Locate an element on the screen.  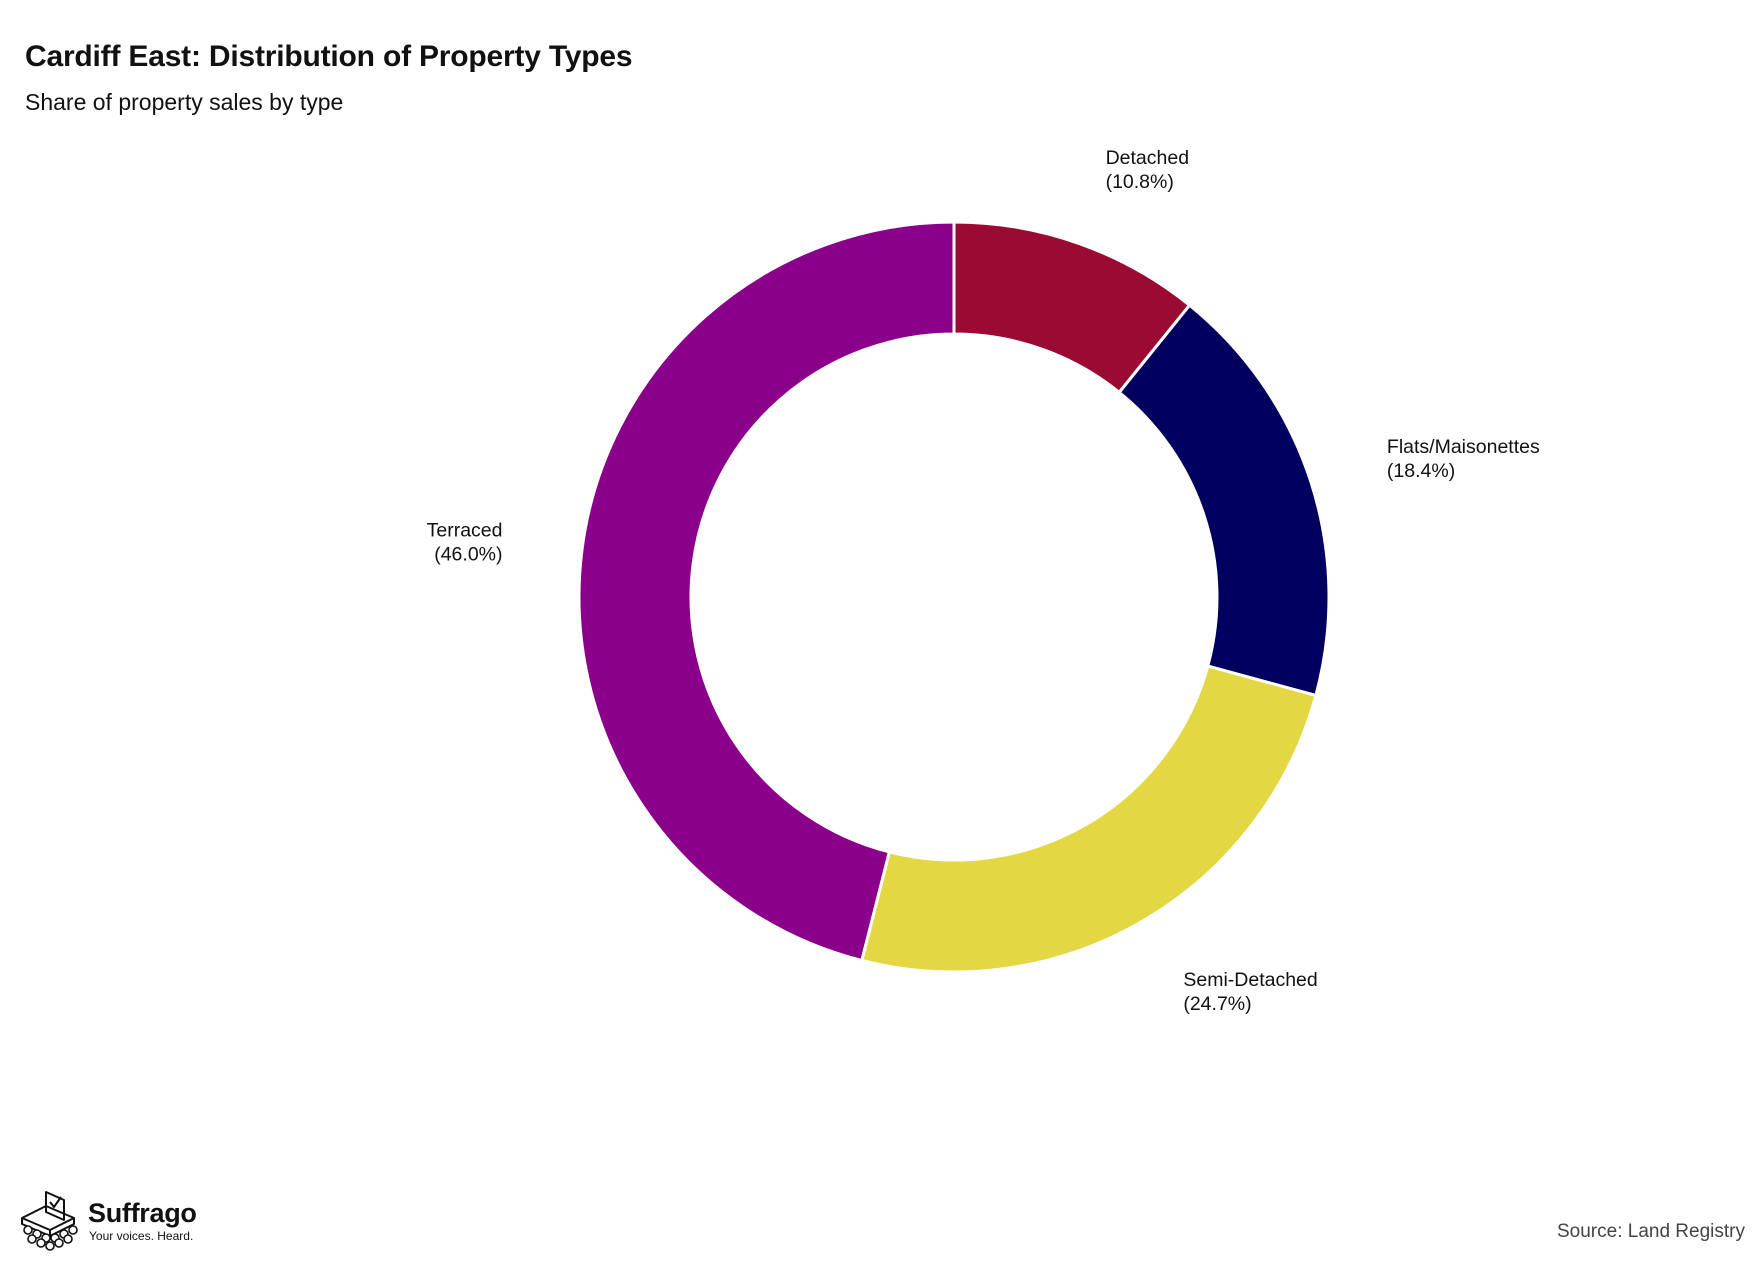
ballot-box-icon is located at coordinates (49, 1221).